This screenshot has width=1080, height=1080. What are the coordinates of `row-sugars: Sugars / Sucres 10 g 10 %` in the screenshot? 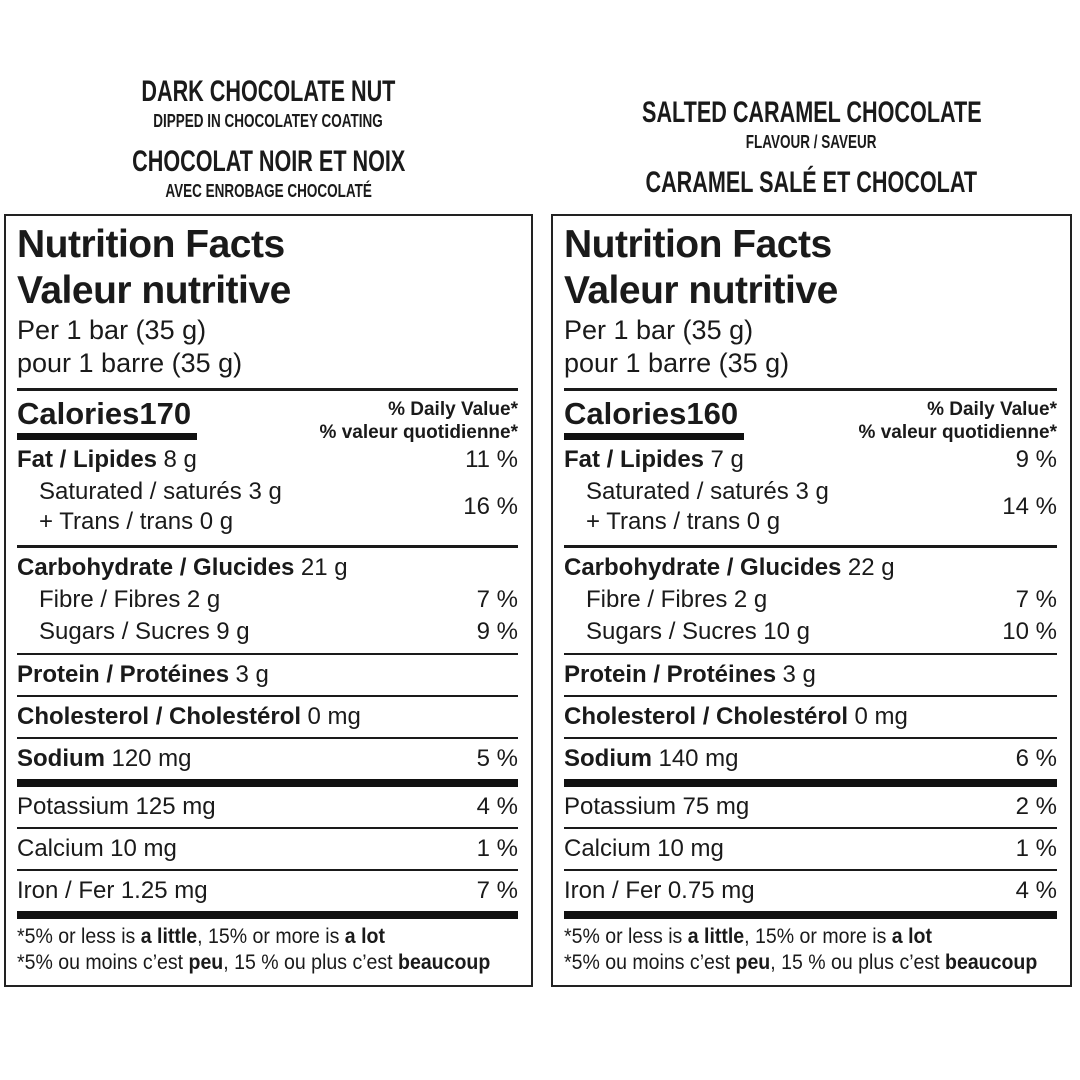 It's located at (810, 634).